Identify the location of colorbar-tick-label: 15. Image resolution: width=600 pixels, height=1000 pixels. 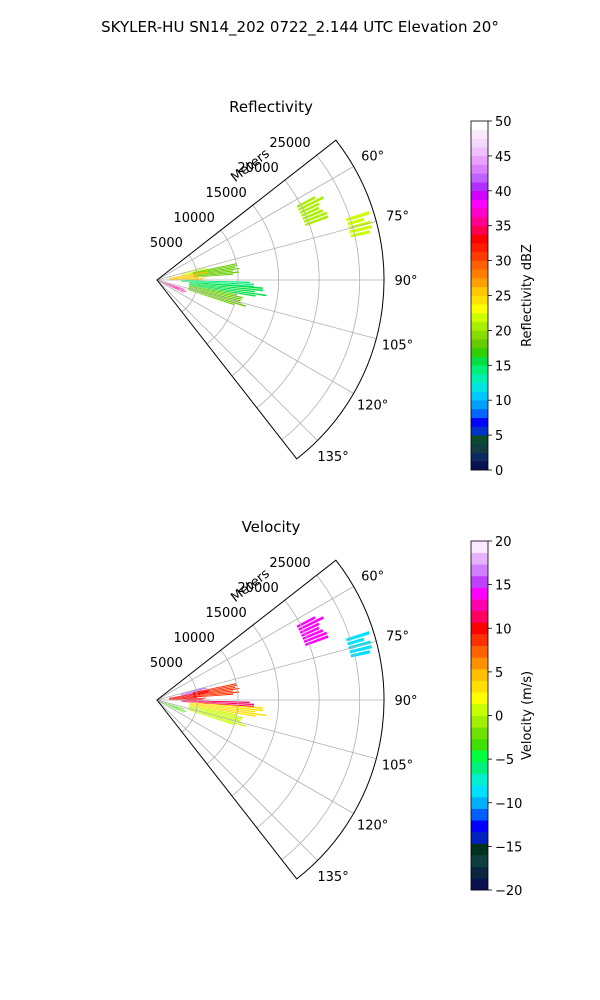
(503, 366).